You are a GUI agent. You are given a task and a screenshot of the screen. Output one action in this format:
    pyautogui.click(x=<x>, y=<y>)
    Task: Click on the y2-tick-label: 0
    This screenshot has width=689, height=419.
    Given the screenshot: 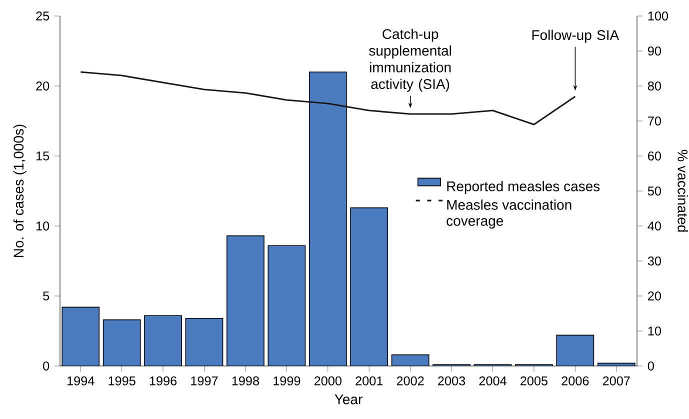 What is the action you would take?
    pyautogui.click(x=651, y=366)
    